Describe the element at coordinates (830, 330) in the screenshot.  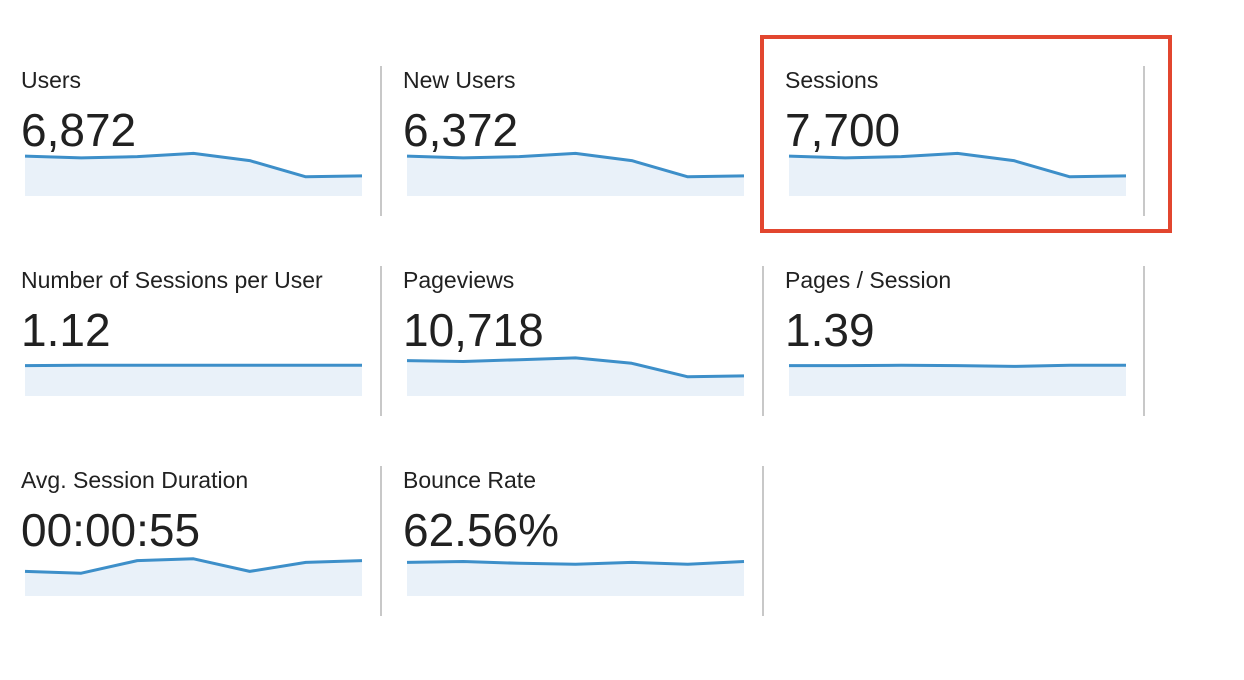
I see `metric-value: 1.39` at that location.